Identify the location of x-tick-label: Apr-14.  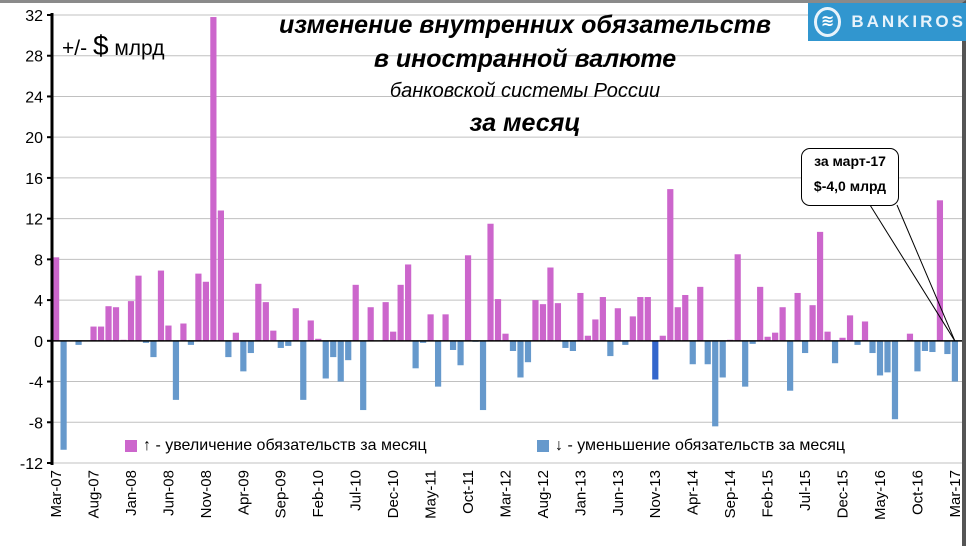
(693, 492).